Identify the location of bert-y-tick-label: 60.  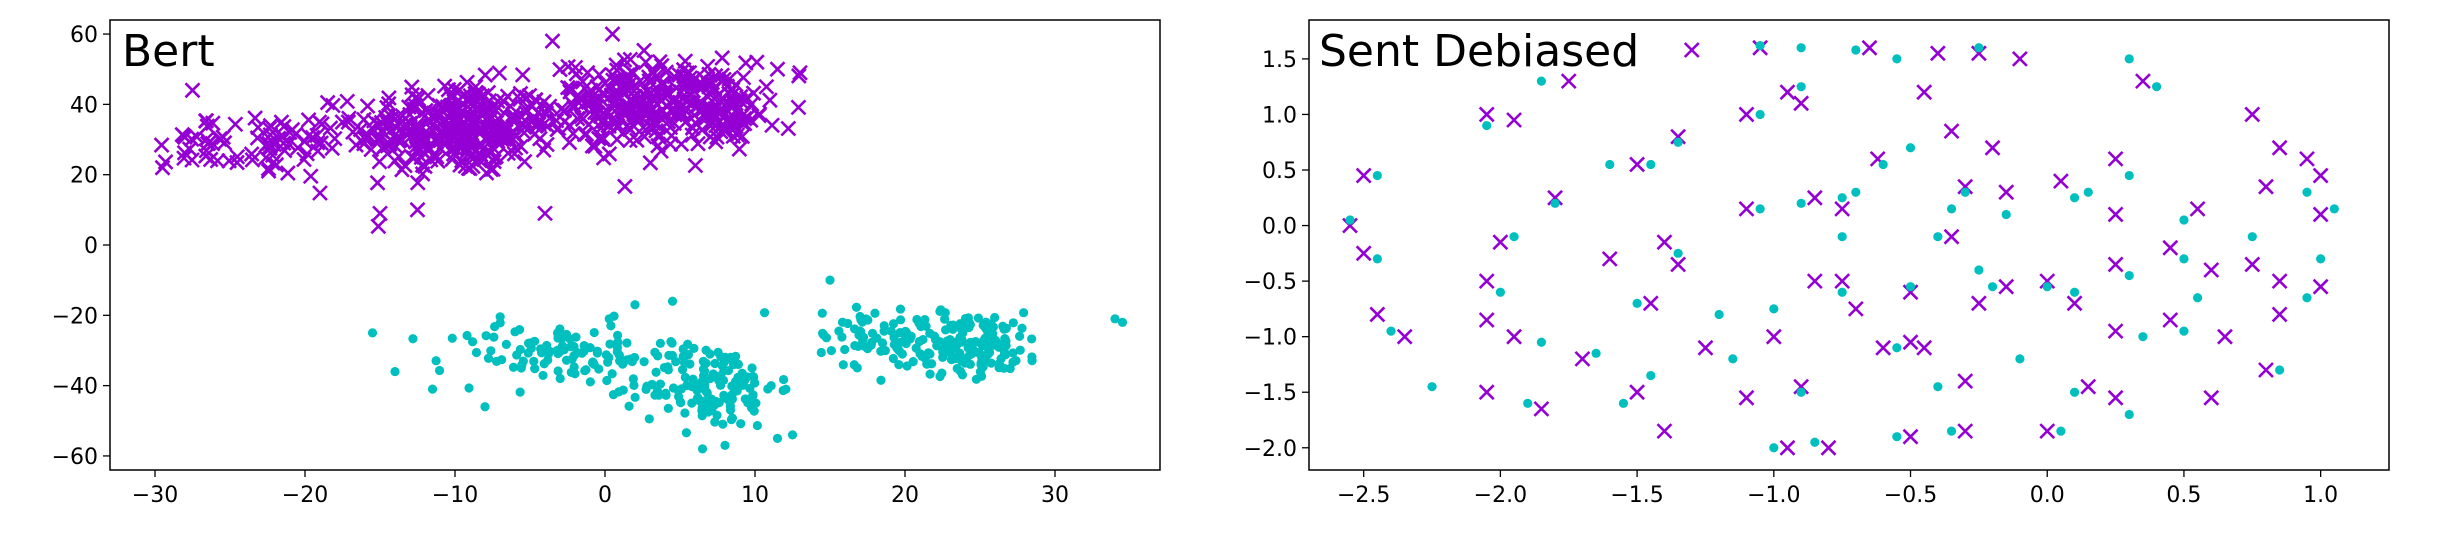
(84, 35).